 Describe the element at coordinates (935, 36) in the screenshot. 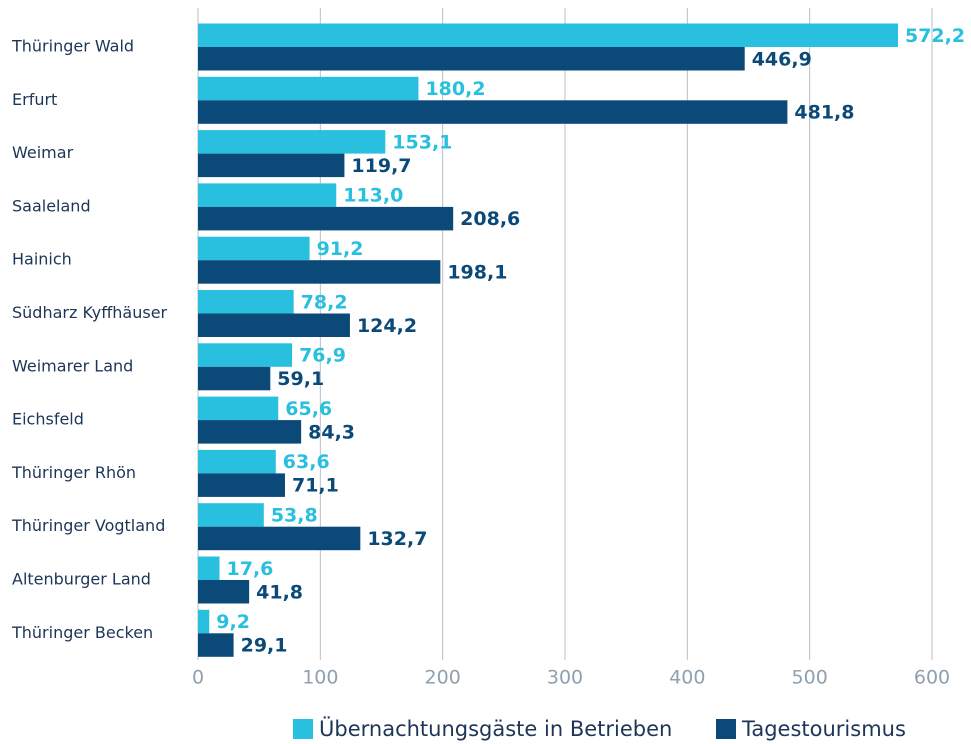

I see `value-label: 572,2` at that location.